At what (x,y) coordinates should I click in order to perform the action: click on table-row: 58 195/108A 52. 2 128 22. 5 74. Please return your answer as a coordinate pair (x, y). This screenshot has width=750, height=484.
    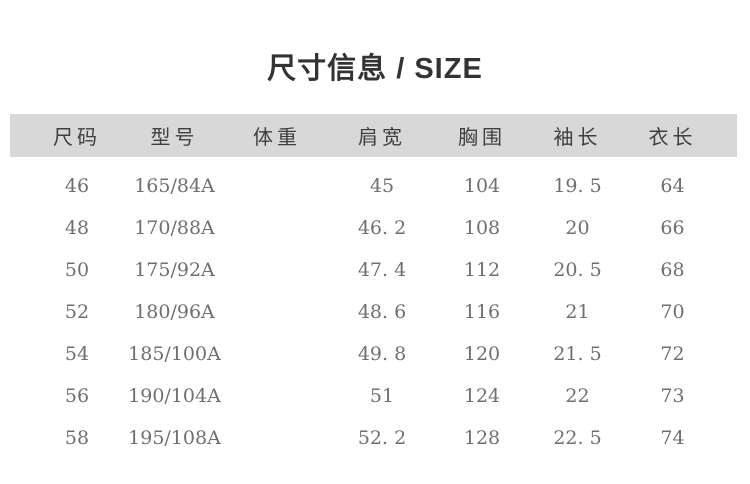
    Looking at the image, I should click on (373, 438).